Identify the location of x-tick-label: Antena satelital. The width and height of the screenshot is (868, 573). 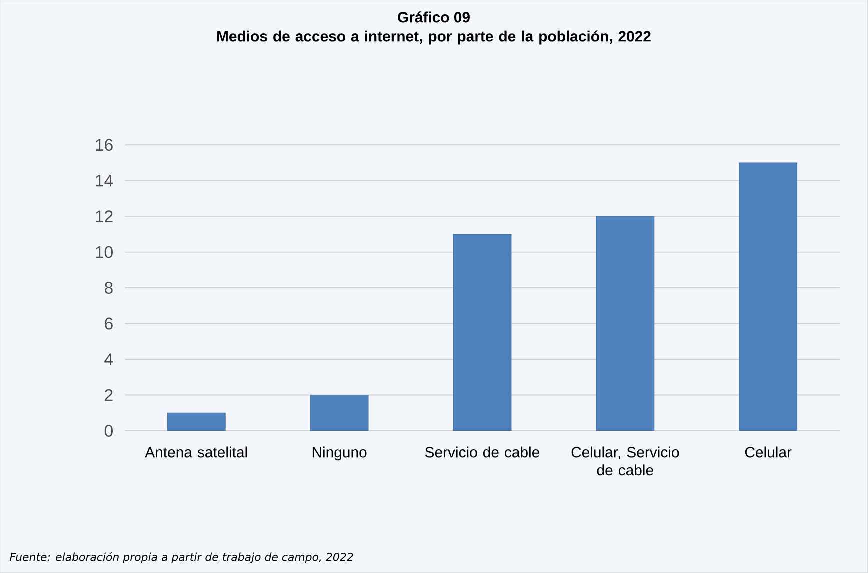
(196, 452).